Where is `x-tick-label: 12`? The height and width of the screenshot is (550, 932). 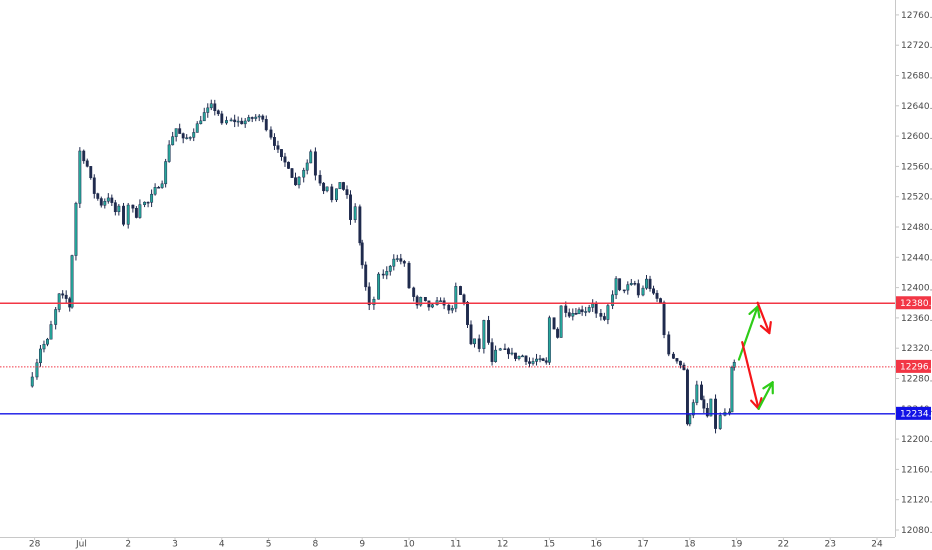 x-tick-label: 12 is located at coordinates (502, 545).